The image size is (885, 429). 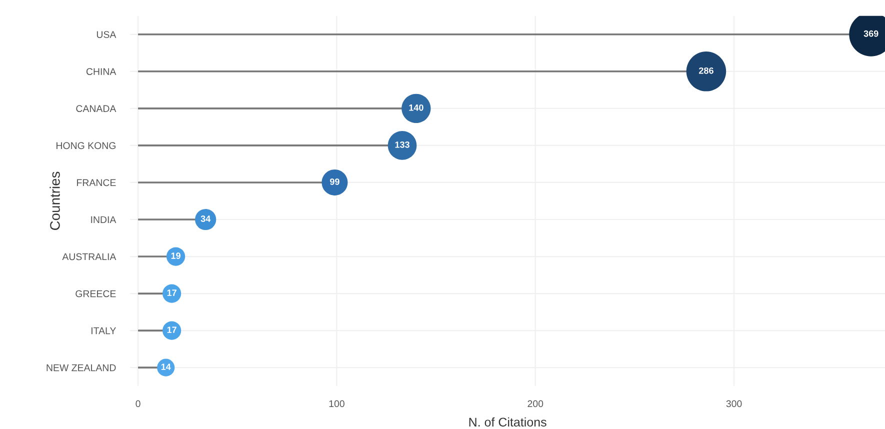 I want to click on data-label: 14, so click(x=166, y=367).